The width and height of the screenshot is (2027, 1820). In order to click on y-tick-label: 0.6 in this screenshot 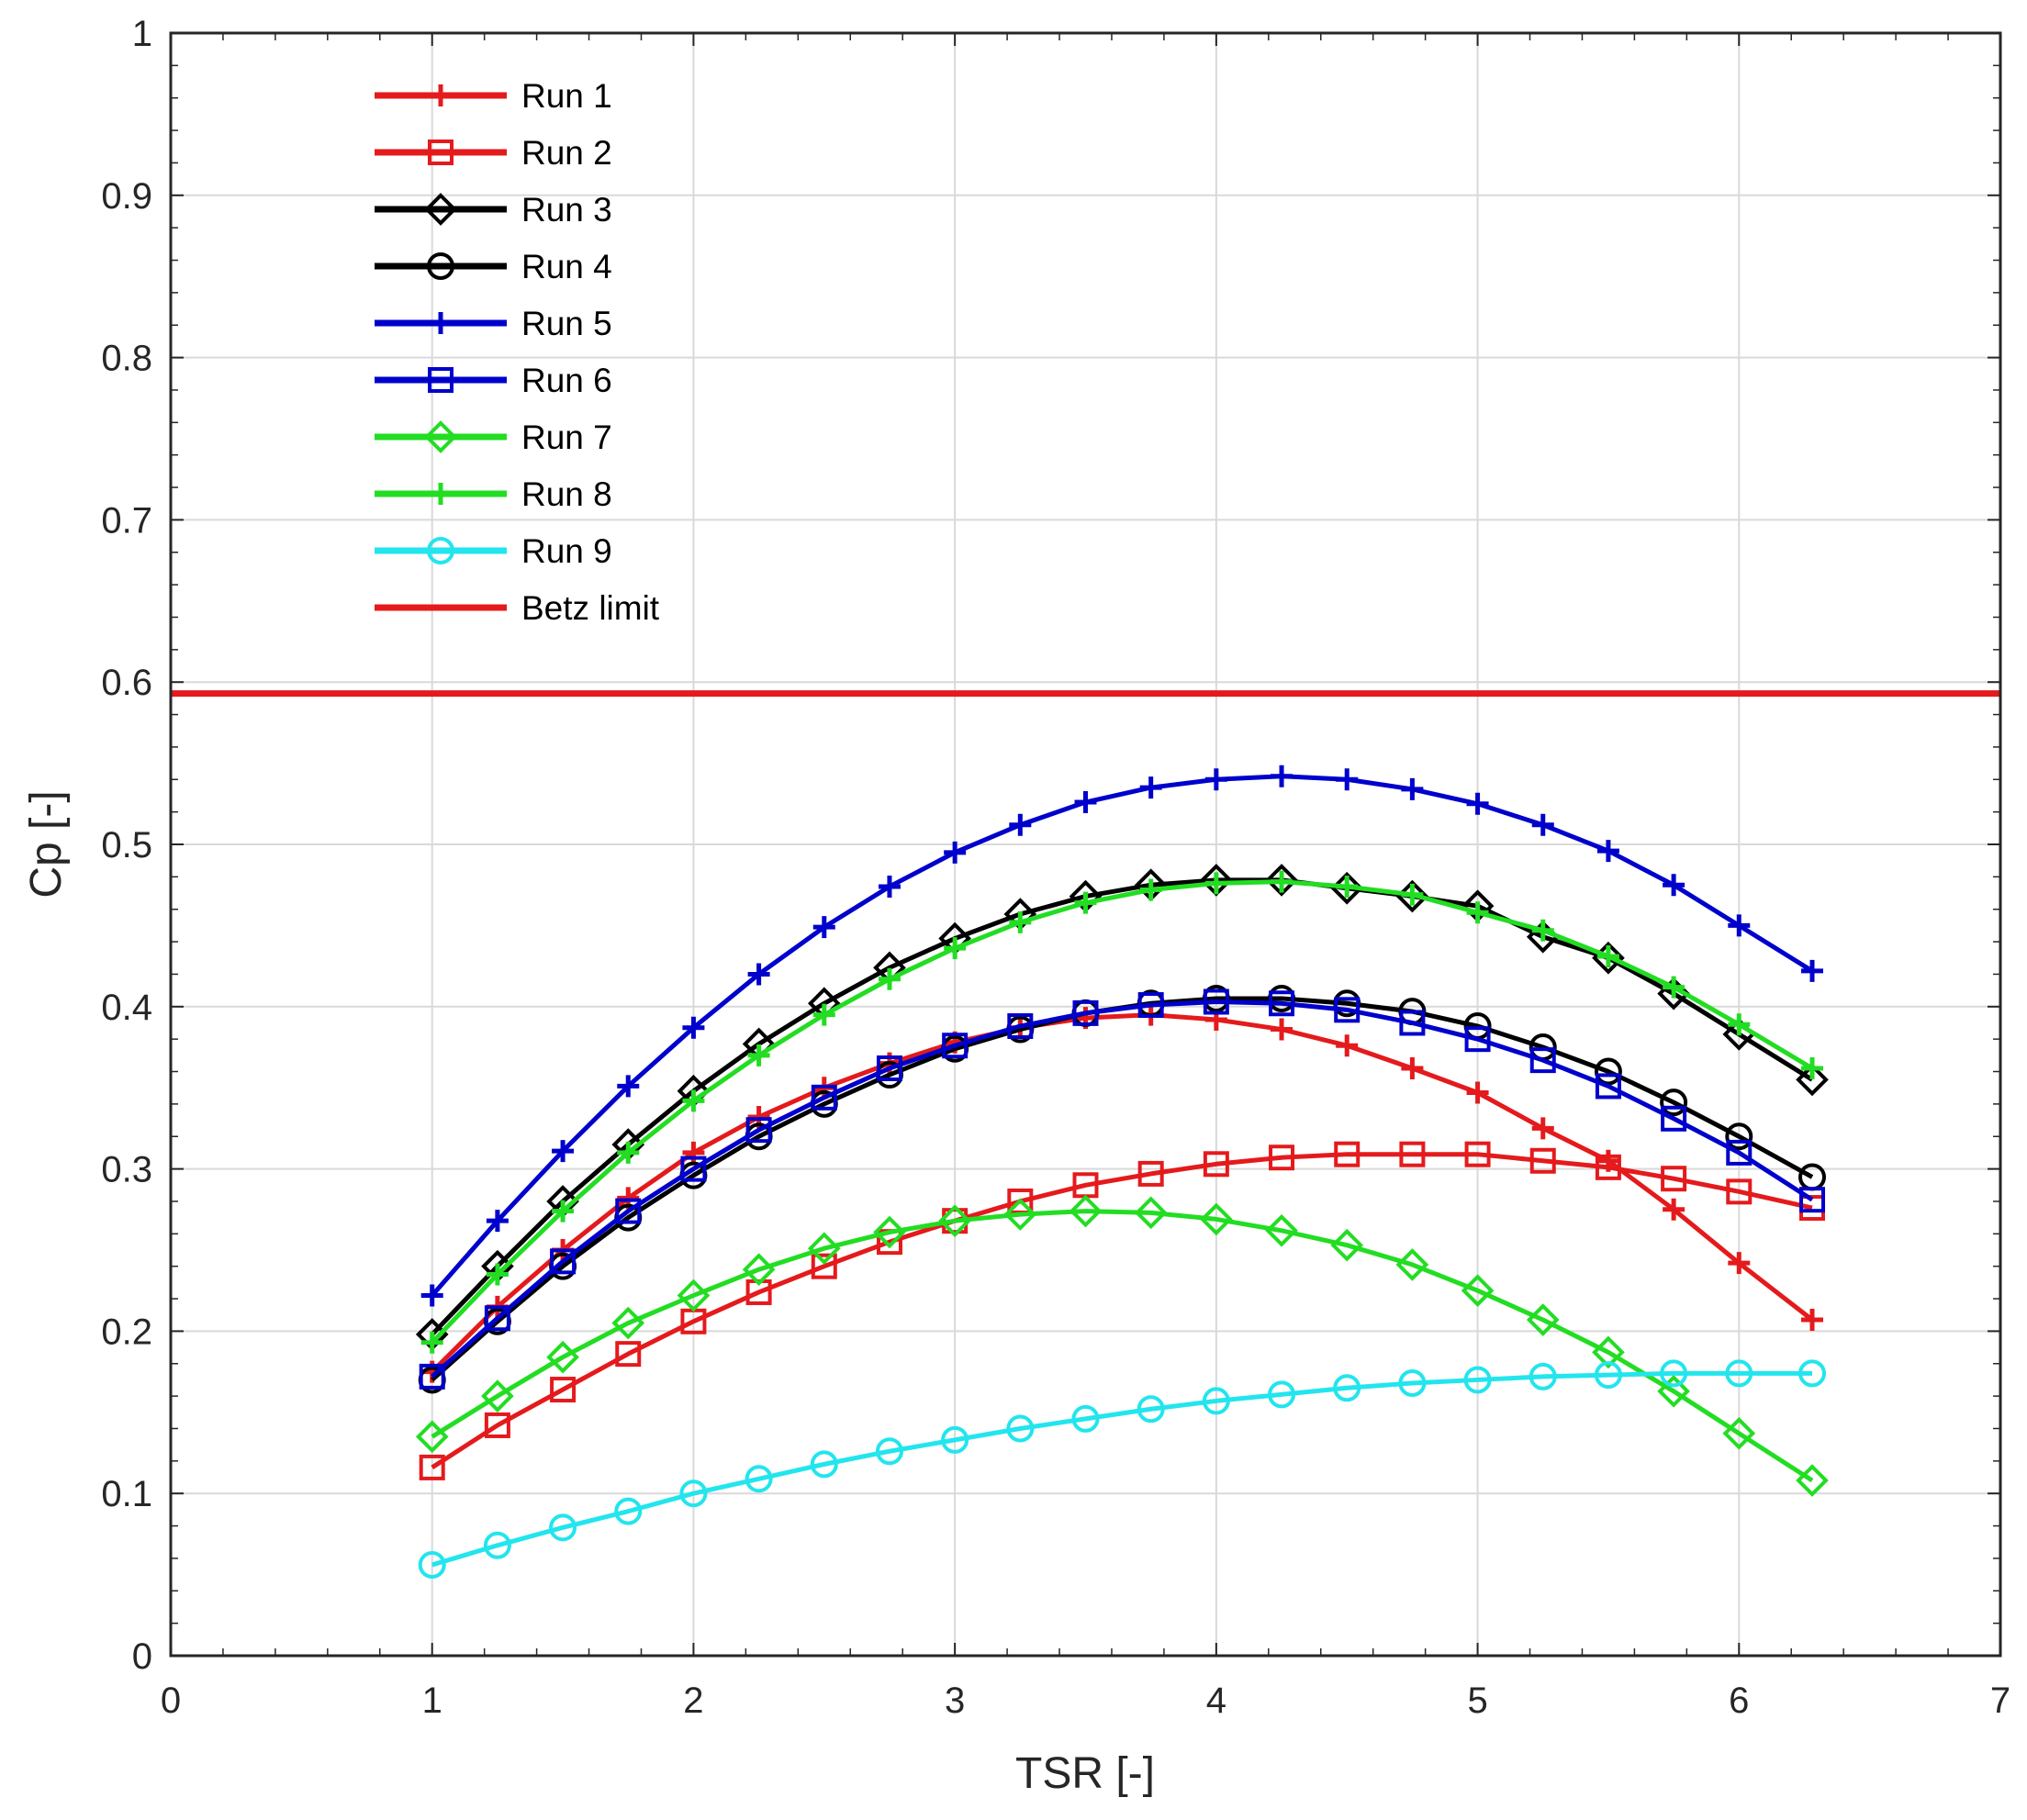, I will do `click(127, 683)`.